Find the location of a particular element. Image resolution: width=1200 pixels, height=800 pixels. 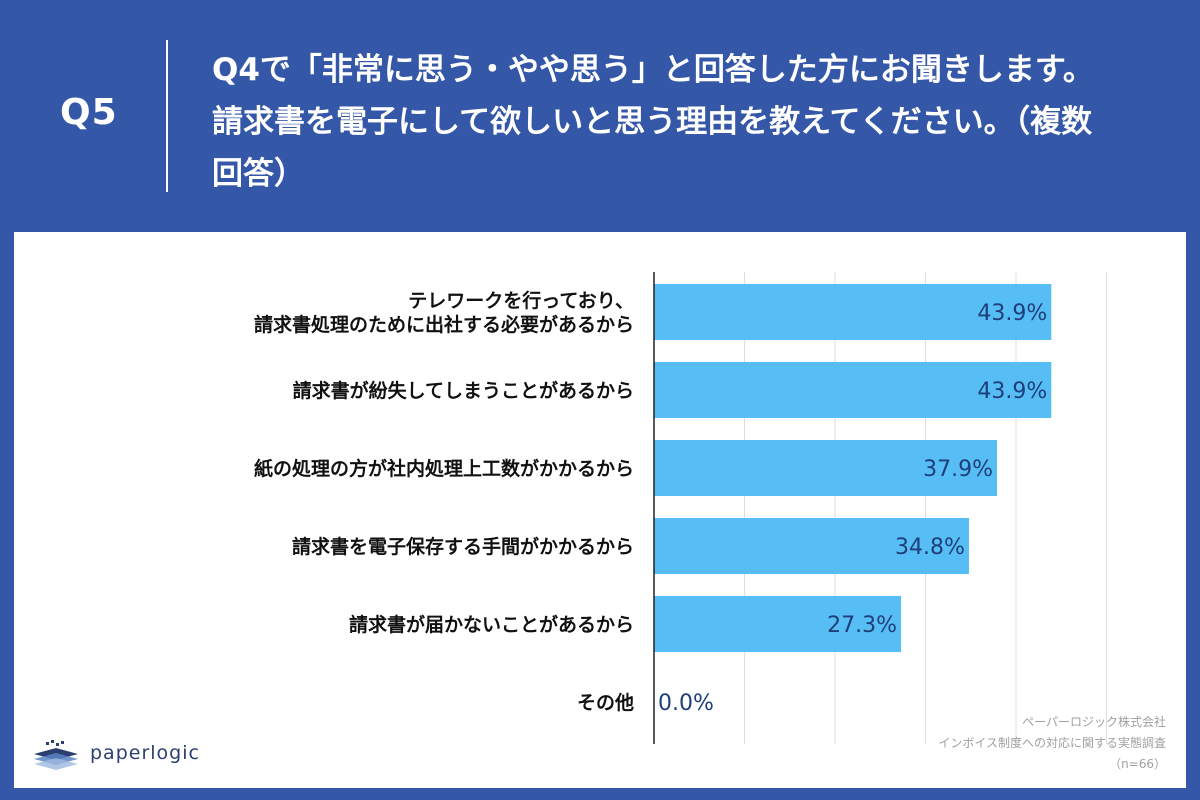

value-label: 37.9% is located at coordinates (958, 469).